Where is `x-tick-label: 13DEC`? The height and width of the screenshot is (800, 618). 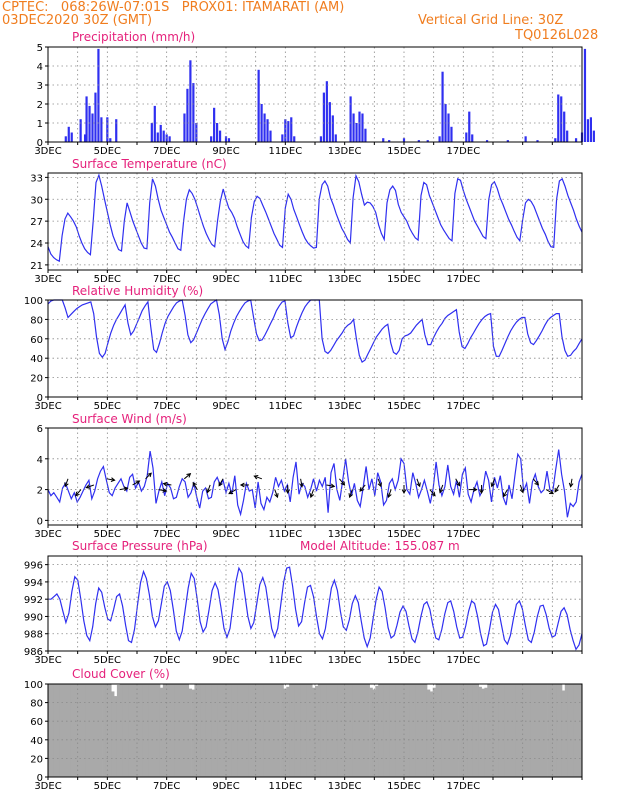 x-tick-label: 13DEC is located at coordinates (345, 660).